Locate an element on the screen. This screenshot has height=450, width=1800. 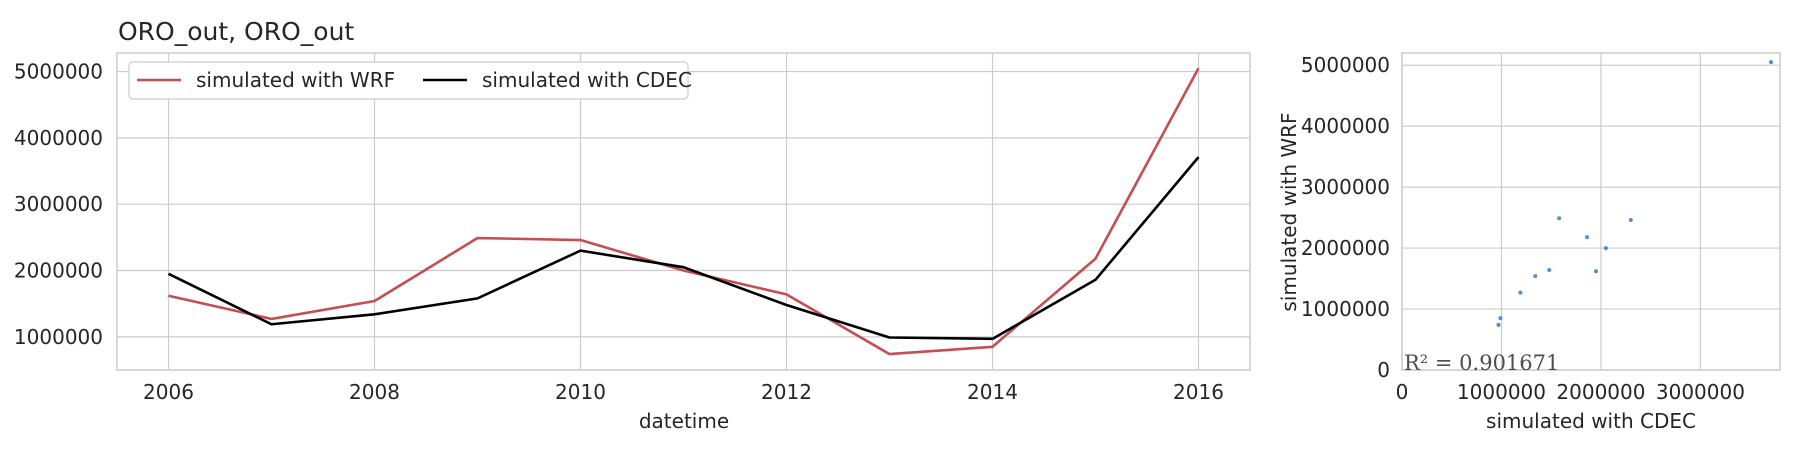
y-tick-labels: 1000000 2000000 3000000 4000000 5000000 is located at coordinates (58, 204).